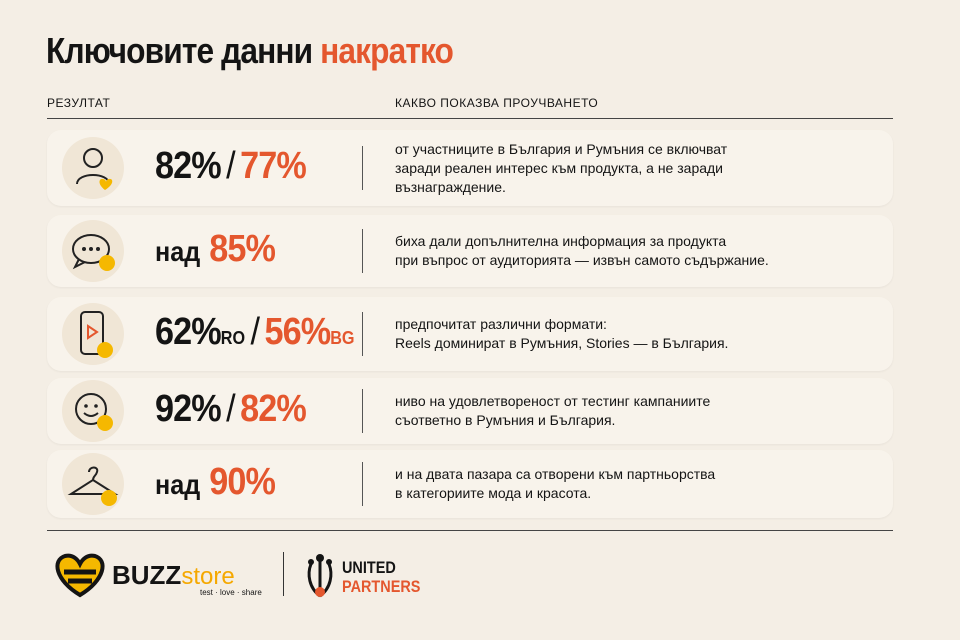 This screenshot has width=960, height=640. What do you see at coordinates (381, 586) in the screenshot?
I see `brand-text: PARTNERS` at bounding box center [381, 586].